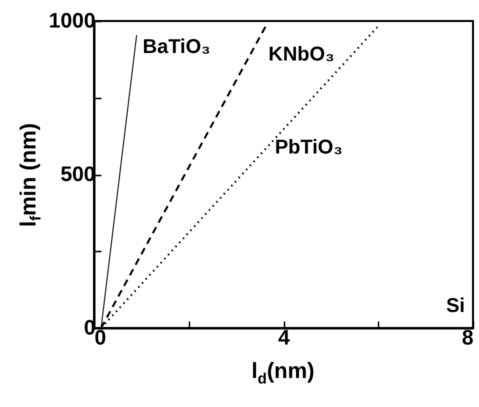  What do you see at coordinates (455, 306) in the screenshot?
I see `annotation: Si` at bounding box center [455, 306].